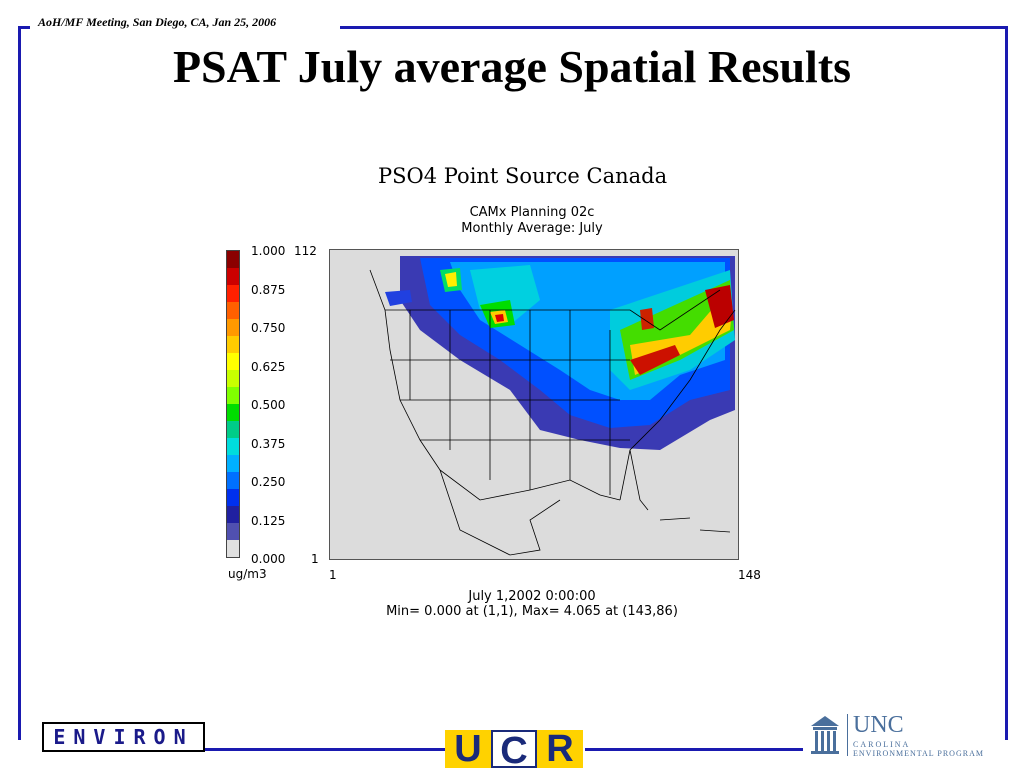  What do you see at coordinates (268, 443) in the screenshot?
I see `colorbar-tick-label: 0.375` at bounding box center [268, 443].